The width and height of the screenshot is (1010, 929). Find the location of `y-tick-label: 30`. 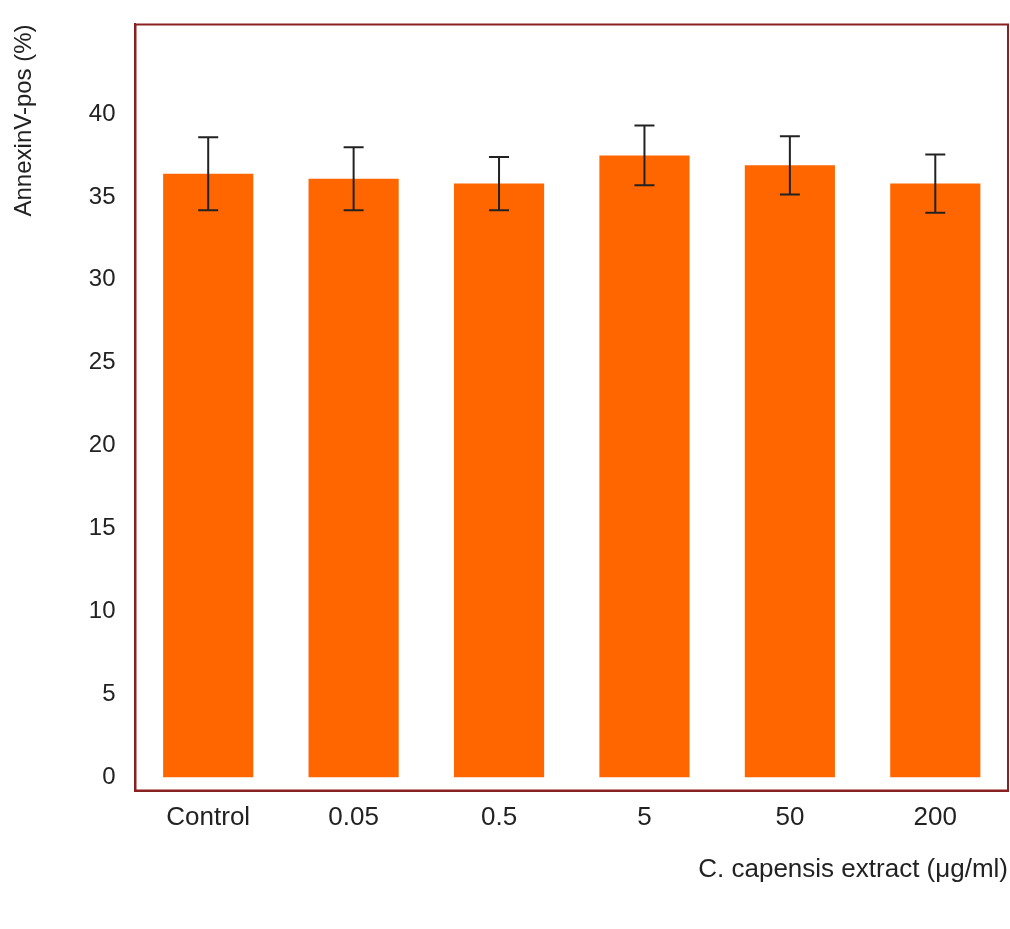

y-tick-label: 30 is located at coordinates (102, 278).